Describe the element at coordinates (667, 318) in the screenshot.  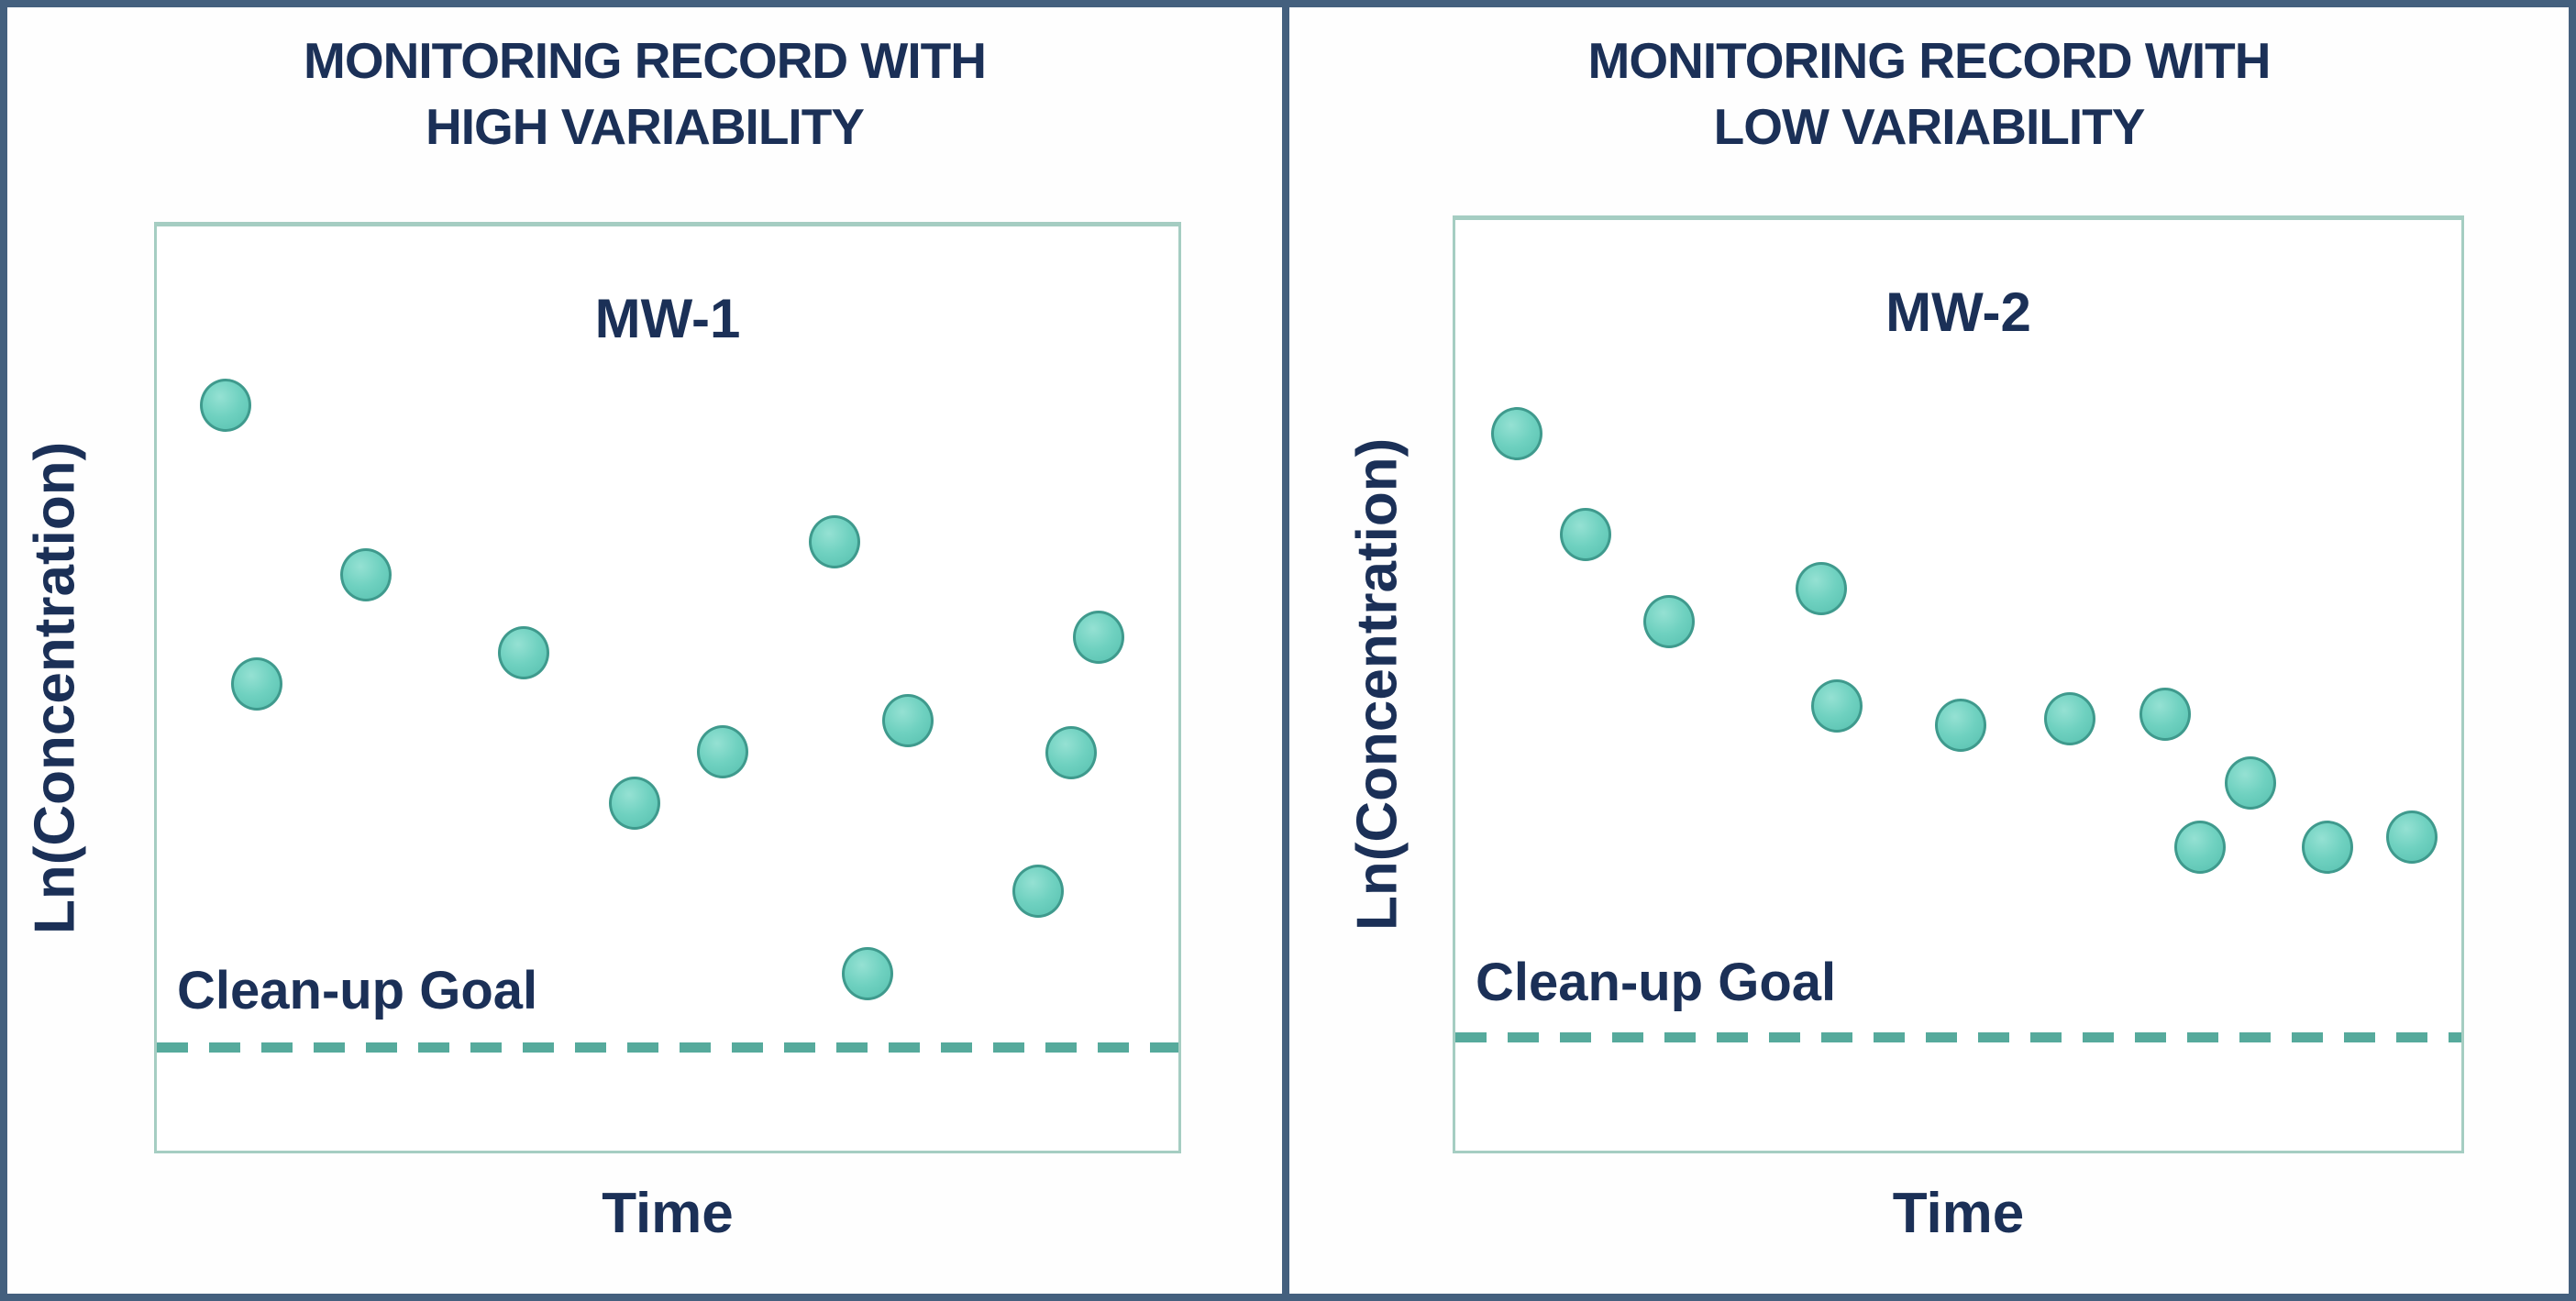
I see `well-label: MW-1` at that location.